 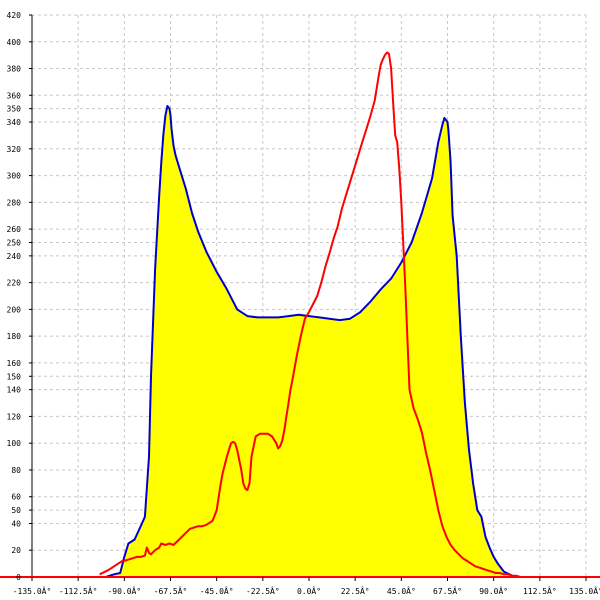 I want to click on y-tick-label: 320, so click(x=14, y=149).